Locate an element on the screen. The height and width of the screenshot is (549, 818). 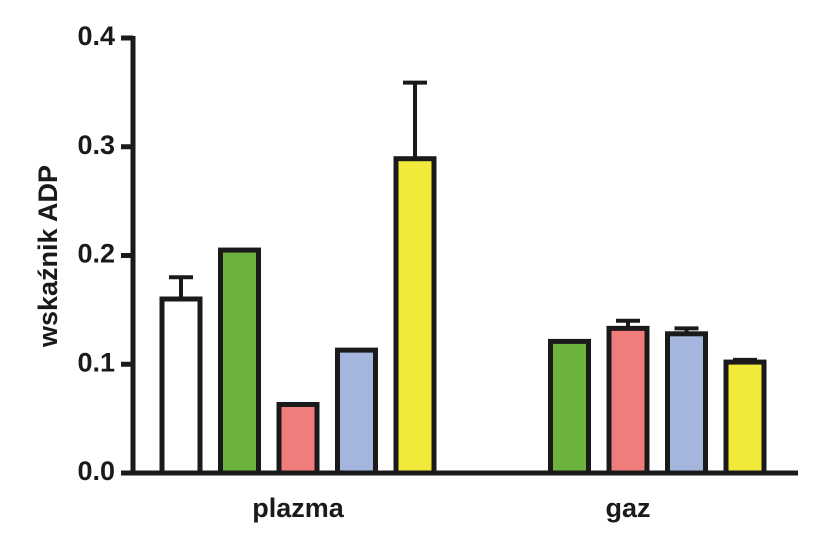
y-tick-label: 0.4 is located at coordinates (96, 36).